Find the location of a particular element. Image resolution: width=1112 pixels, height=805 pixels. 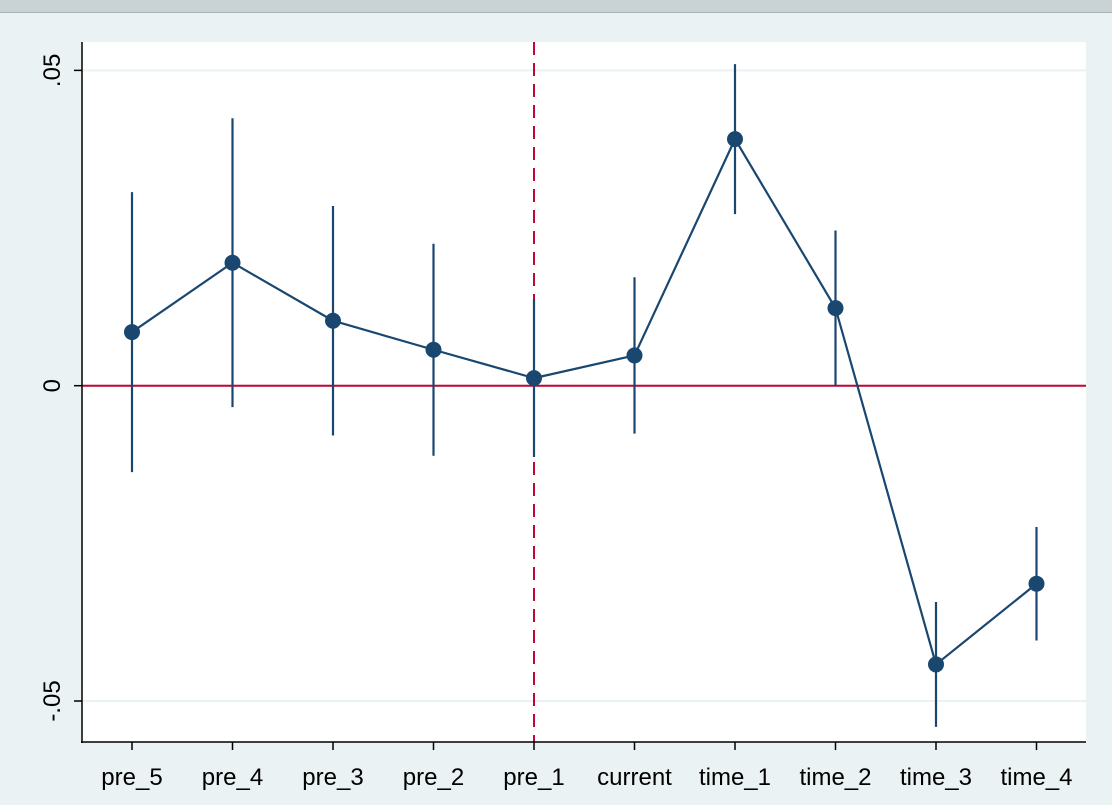

x-tick-label: pre_5 is located at coordinates (131, 777).